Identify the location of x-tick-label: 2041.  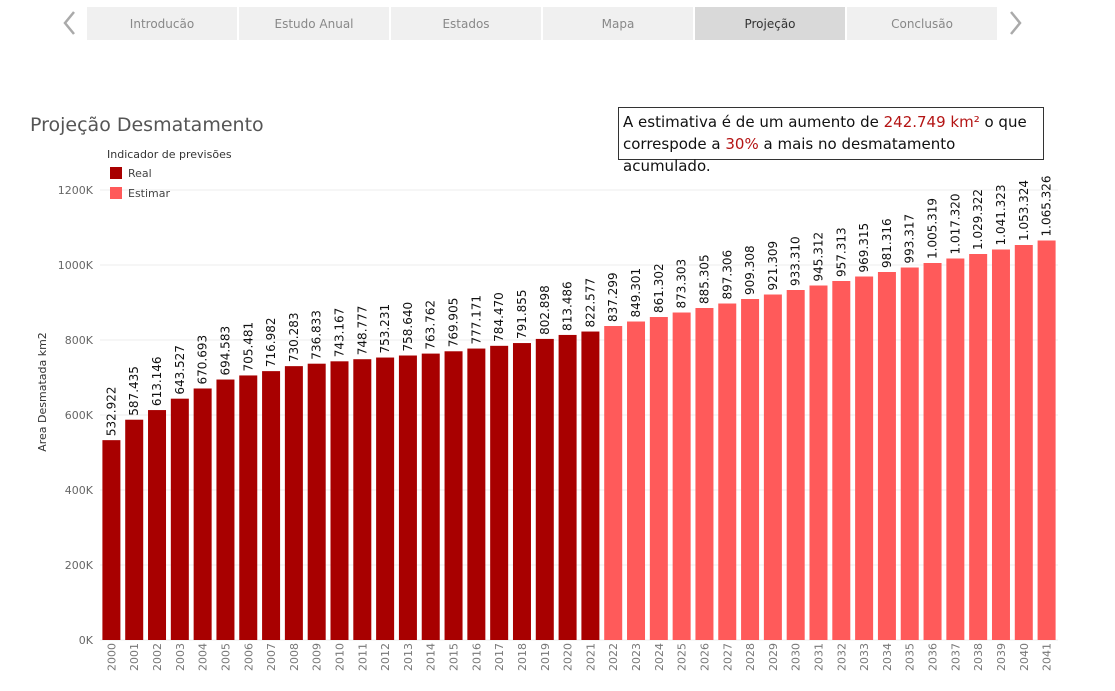
(1047, 657).